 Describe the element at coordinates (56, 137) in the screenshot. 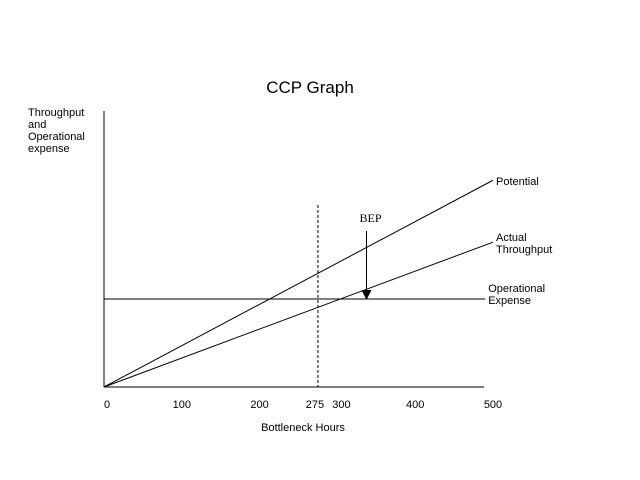

I see `y-axis-label-line: Operational` at that location.